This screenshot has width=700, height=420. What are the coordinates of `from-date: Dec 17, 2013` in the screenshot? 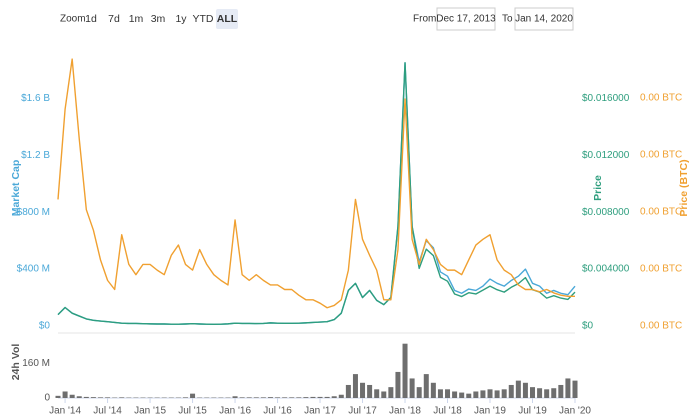 It's located at (466, 19).